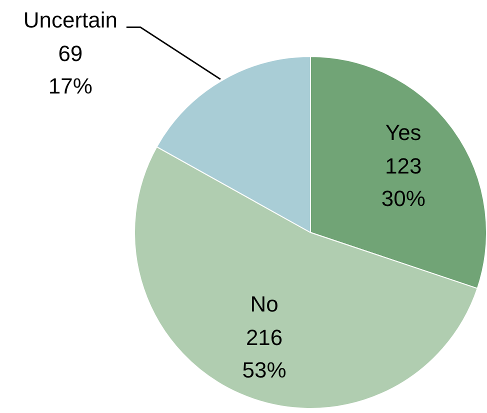 The height and width of the screenshot is (413, 487). I want to click on data-label: 69 17%, so click(70, 70).